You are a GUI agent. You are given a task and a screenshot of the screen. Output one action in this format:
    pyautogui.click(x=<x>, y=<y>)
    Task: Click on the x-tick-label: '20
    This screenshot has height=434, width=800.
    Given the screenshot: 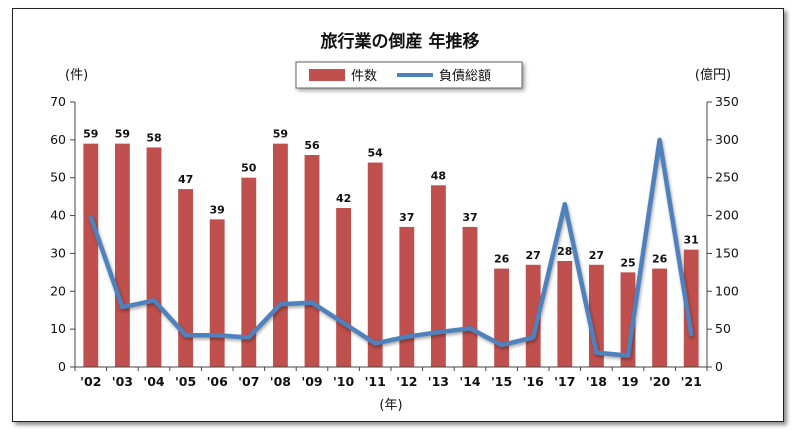 What is the action you would take?
    pyautogui.click(x=660, y=381)
    